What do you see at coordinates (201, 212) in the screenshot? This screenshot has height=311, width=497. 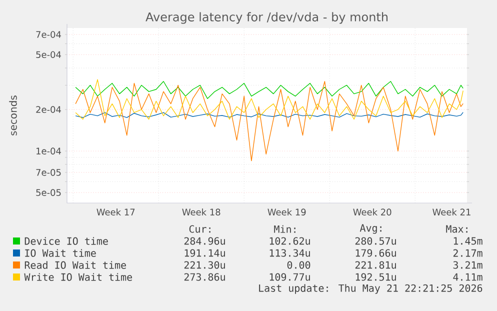 I see `x-tick-label: Week 18` at bounding box center [201, 212].